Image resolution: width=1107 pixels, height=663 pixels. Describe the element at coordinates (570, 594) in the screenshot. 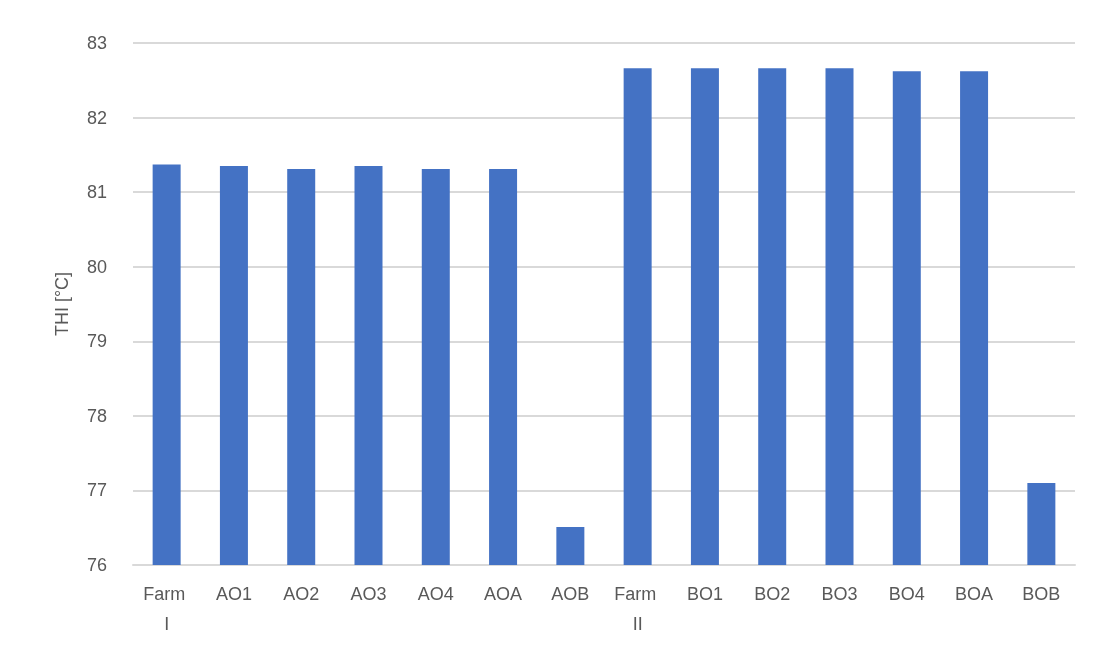

I see `x-tick-label: AOB` at that location.